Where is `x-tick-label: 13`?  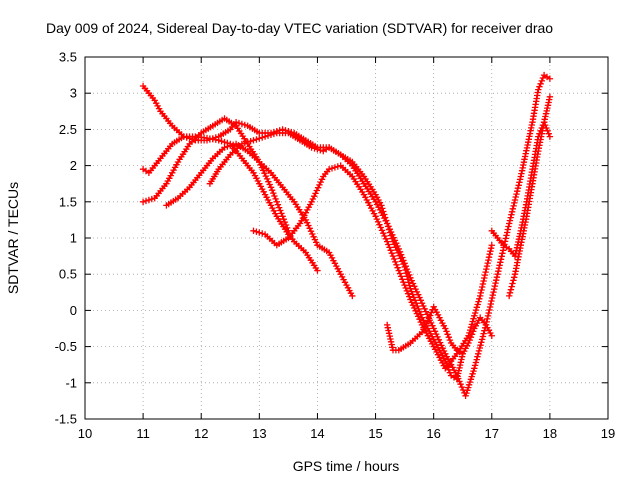
x-tick-label: 13 is located at coordinates (259, 433).